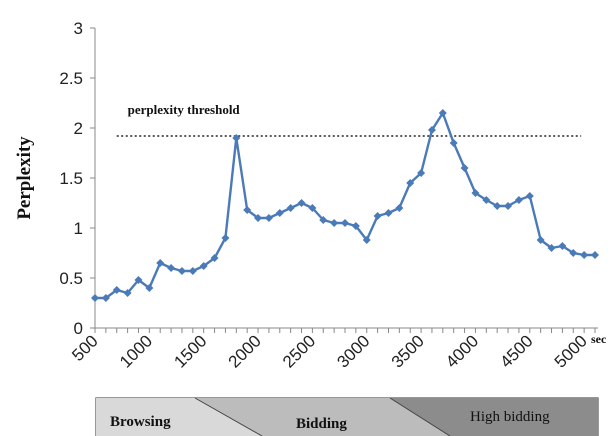  I want to click on x-tick-label: 2500, so click(299, 351).